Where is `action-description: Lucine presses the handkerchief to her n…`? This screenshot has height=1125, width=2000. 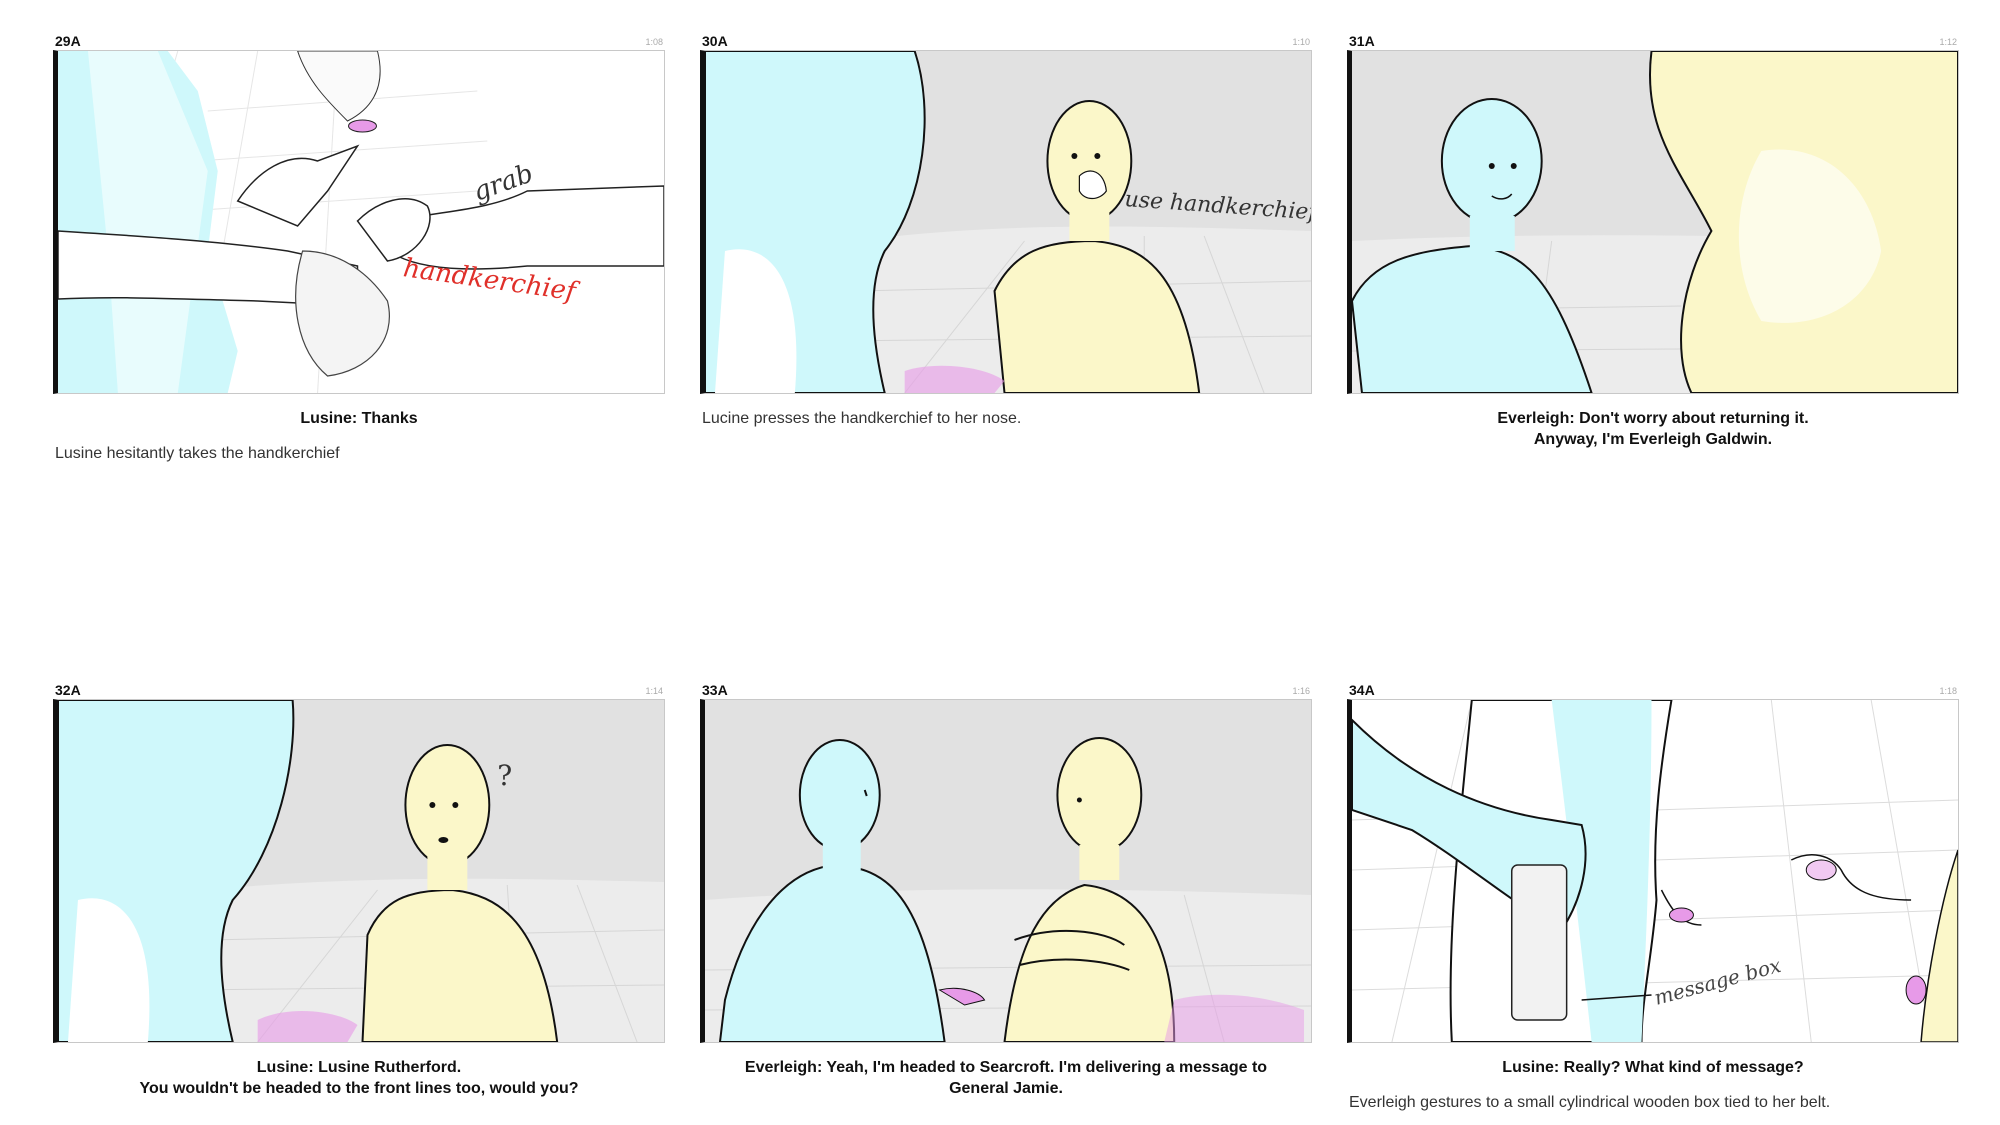
action-description: Lucine presses the handkerchief to her n… is located at coordinates (862, 418).